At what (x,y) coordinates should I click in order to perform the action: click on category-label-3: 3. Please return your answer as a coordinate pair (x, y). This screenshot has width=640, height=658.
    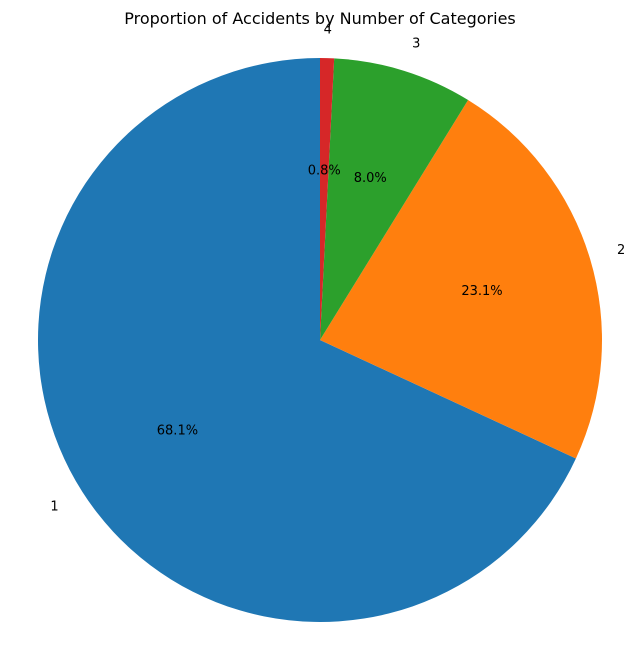
    Looking at the image, I should click on (416, 43).